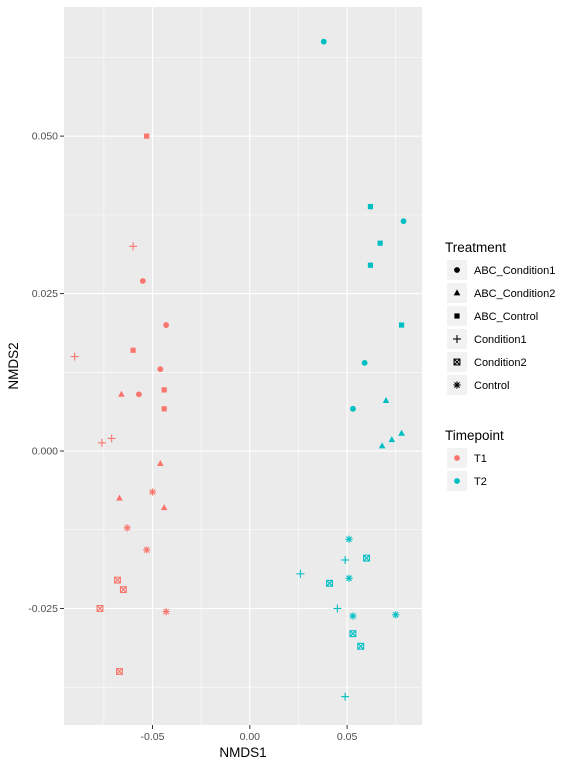 The image size is (576, 768). Describe the element at coordinates (457, 339) in the screenshot. I see `legend-key-plus` at that location.